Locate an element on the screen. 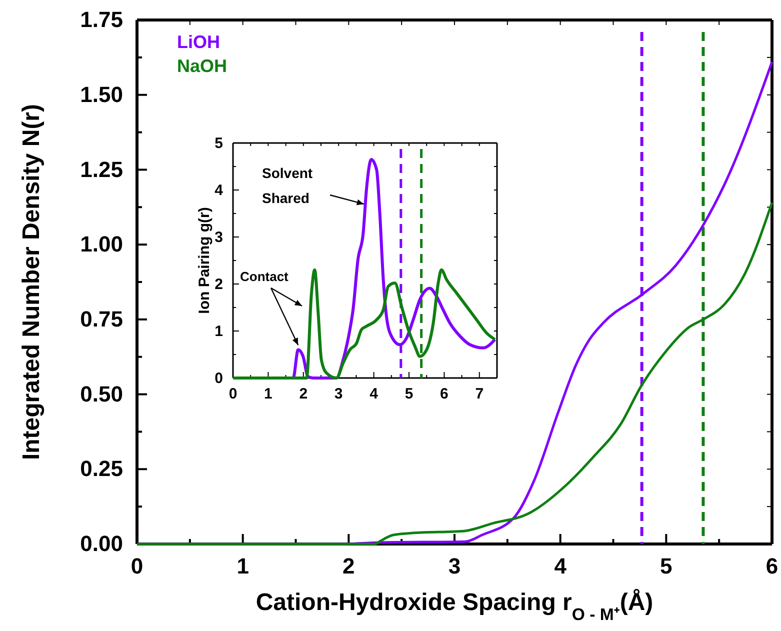  y-tick-label: 1.50 is located at coordinates (101, 94).